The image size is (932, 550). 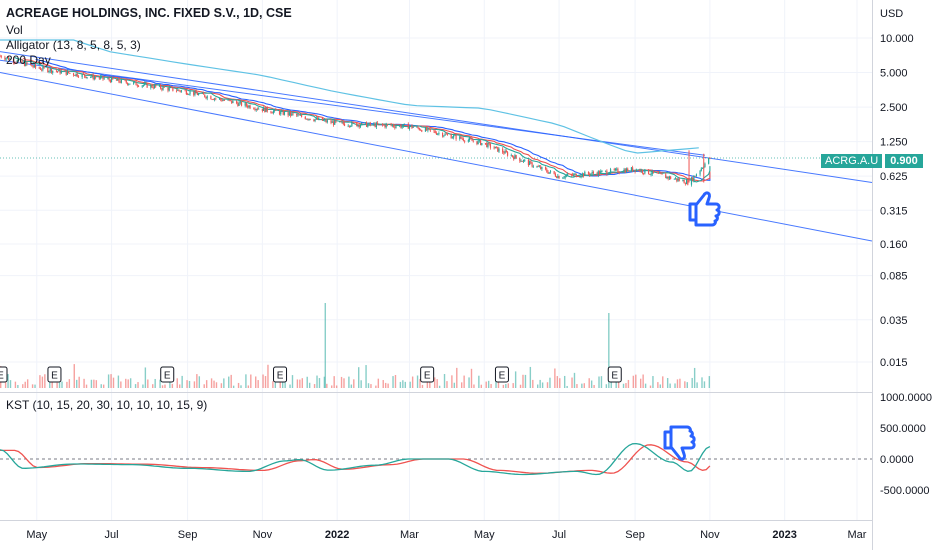 What do you see at coordinates (73, 45) in the screenshot?
I see `legend-alligator: Alligator (13, 8, 5, 8, 5, 3)` at bounding box center [73, 45].